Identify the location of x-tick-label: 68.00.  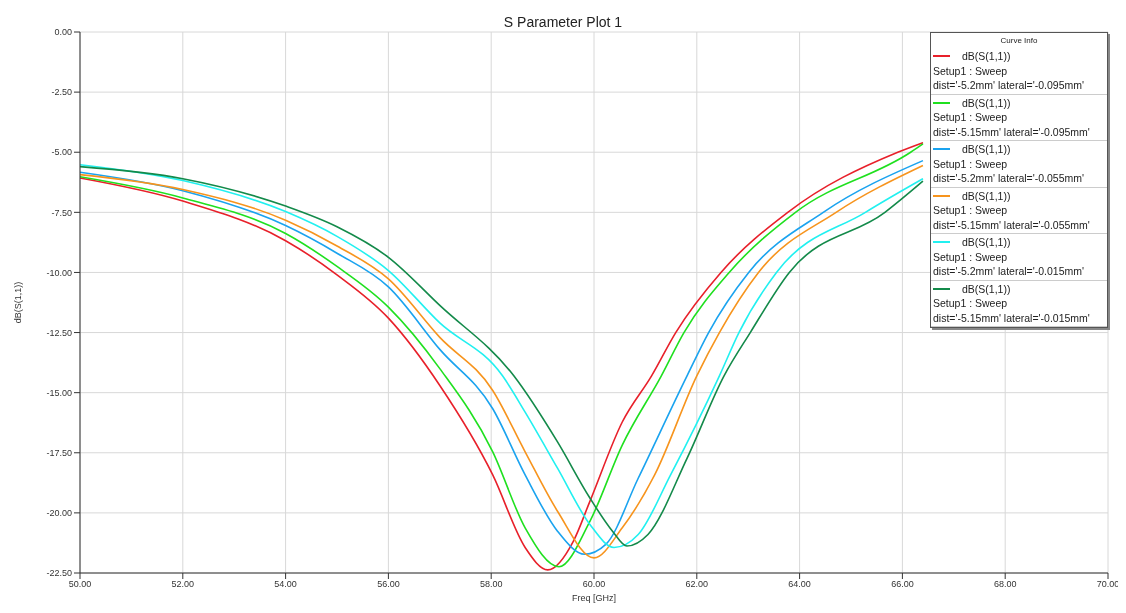
(1005, 584).